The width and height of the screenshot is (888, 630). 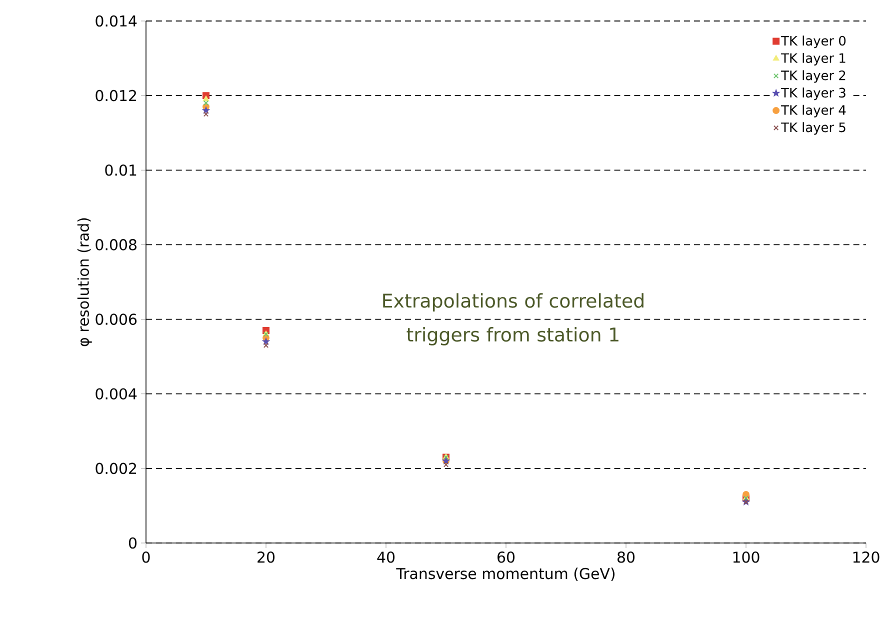 What do you see at coordinates (813, 42) in the screenshot?
I see `legend-label: TK layer 0` at bounding box center [813, 42].